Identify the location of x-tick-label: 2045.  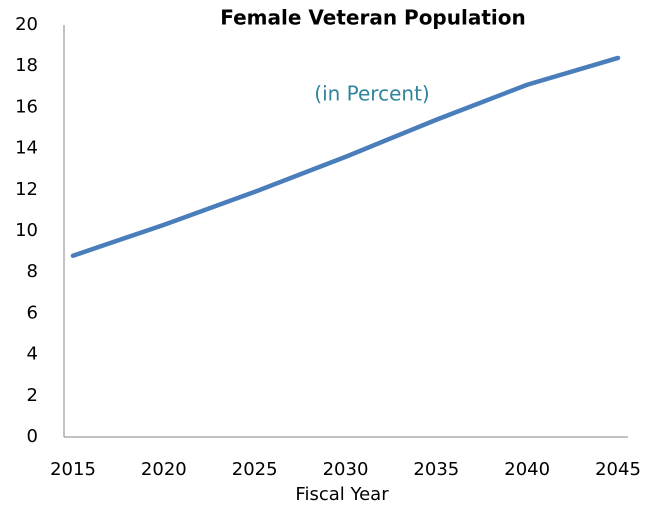
(618, 469).